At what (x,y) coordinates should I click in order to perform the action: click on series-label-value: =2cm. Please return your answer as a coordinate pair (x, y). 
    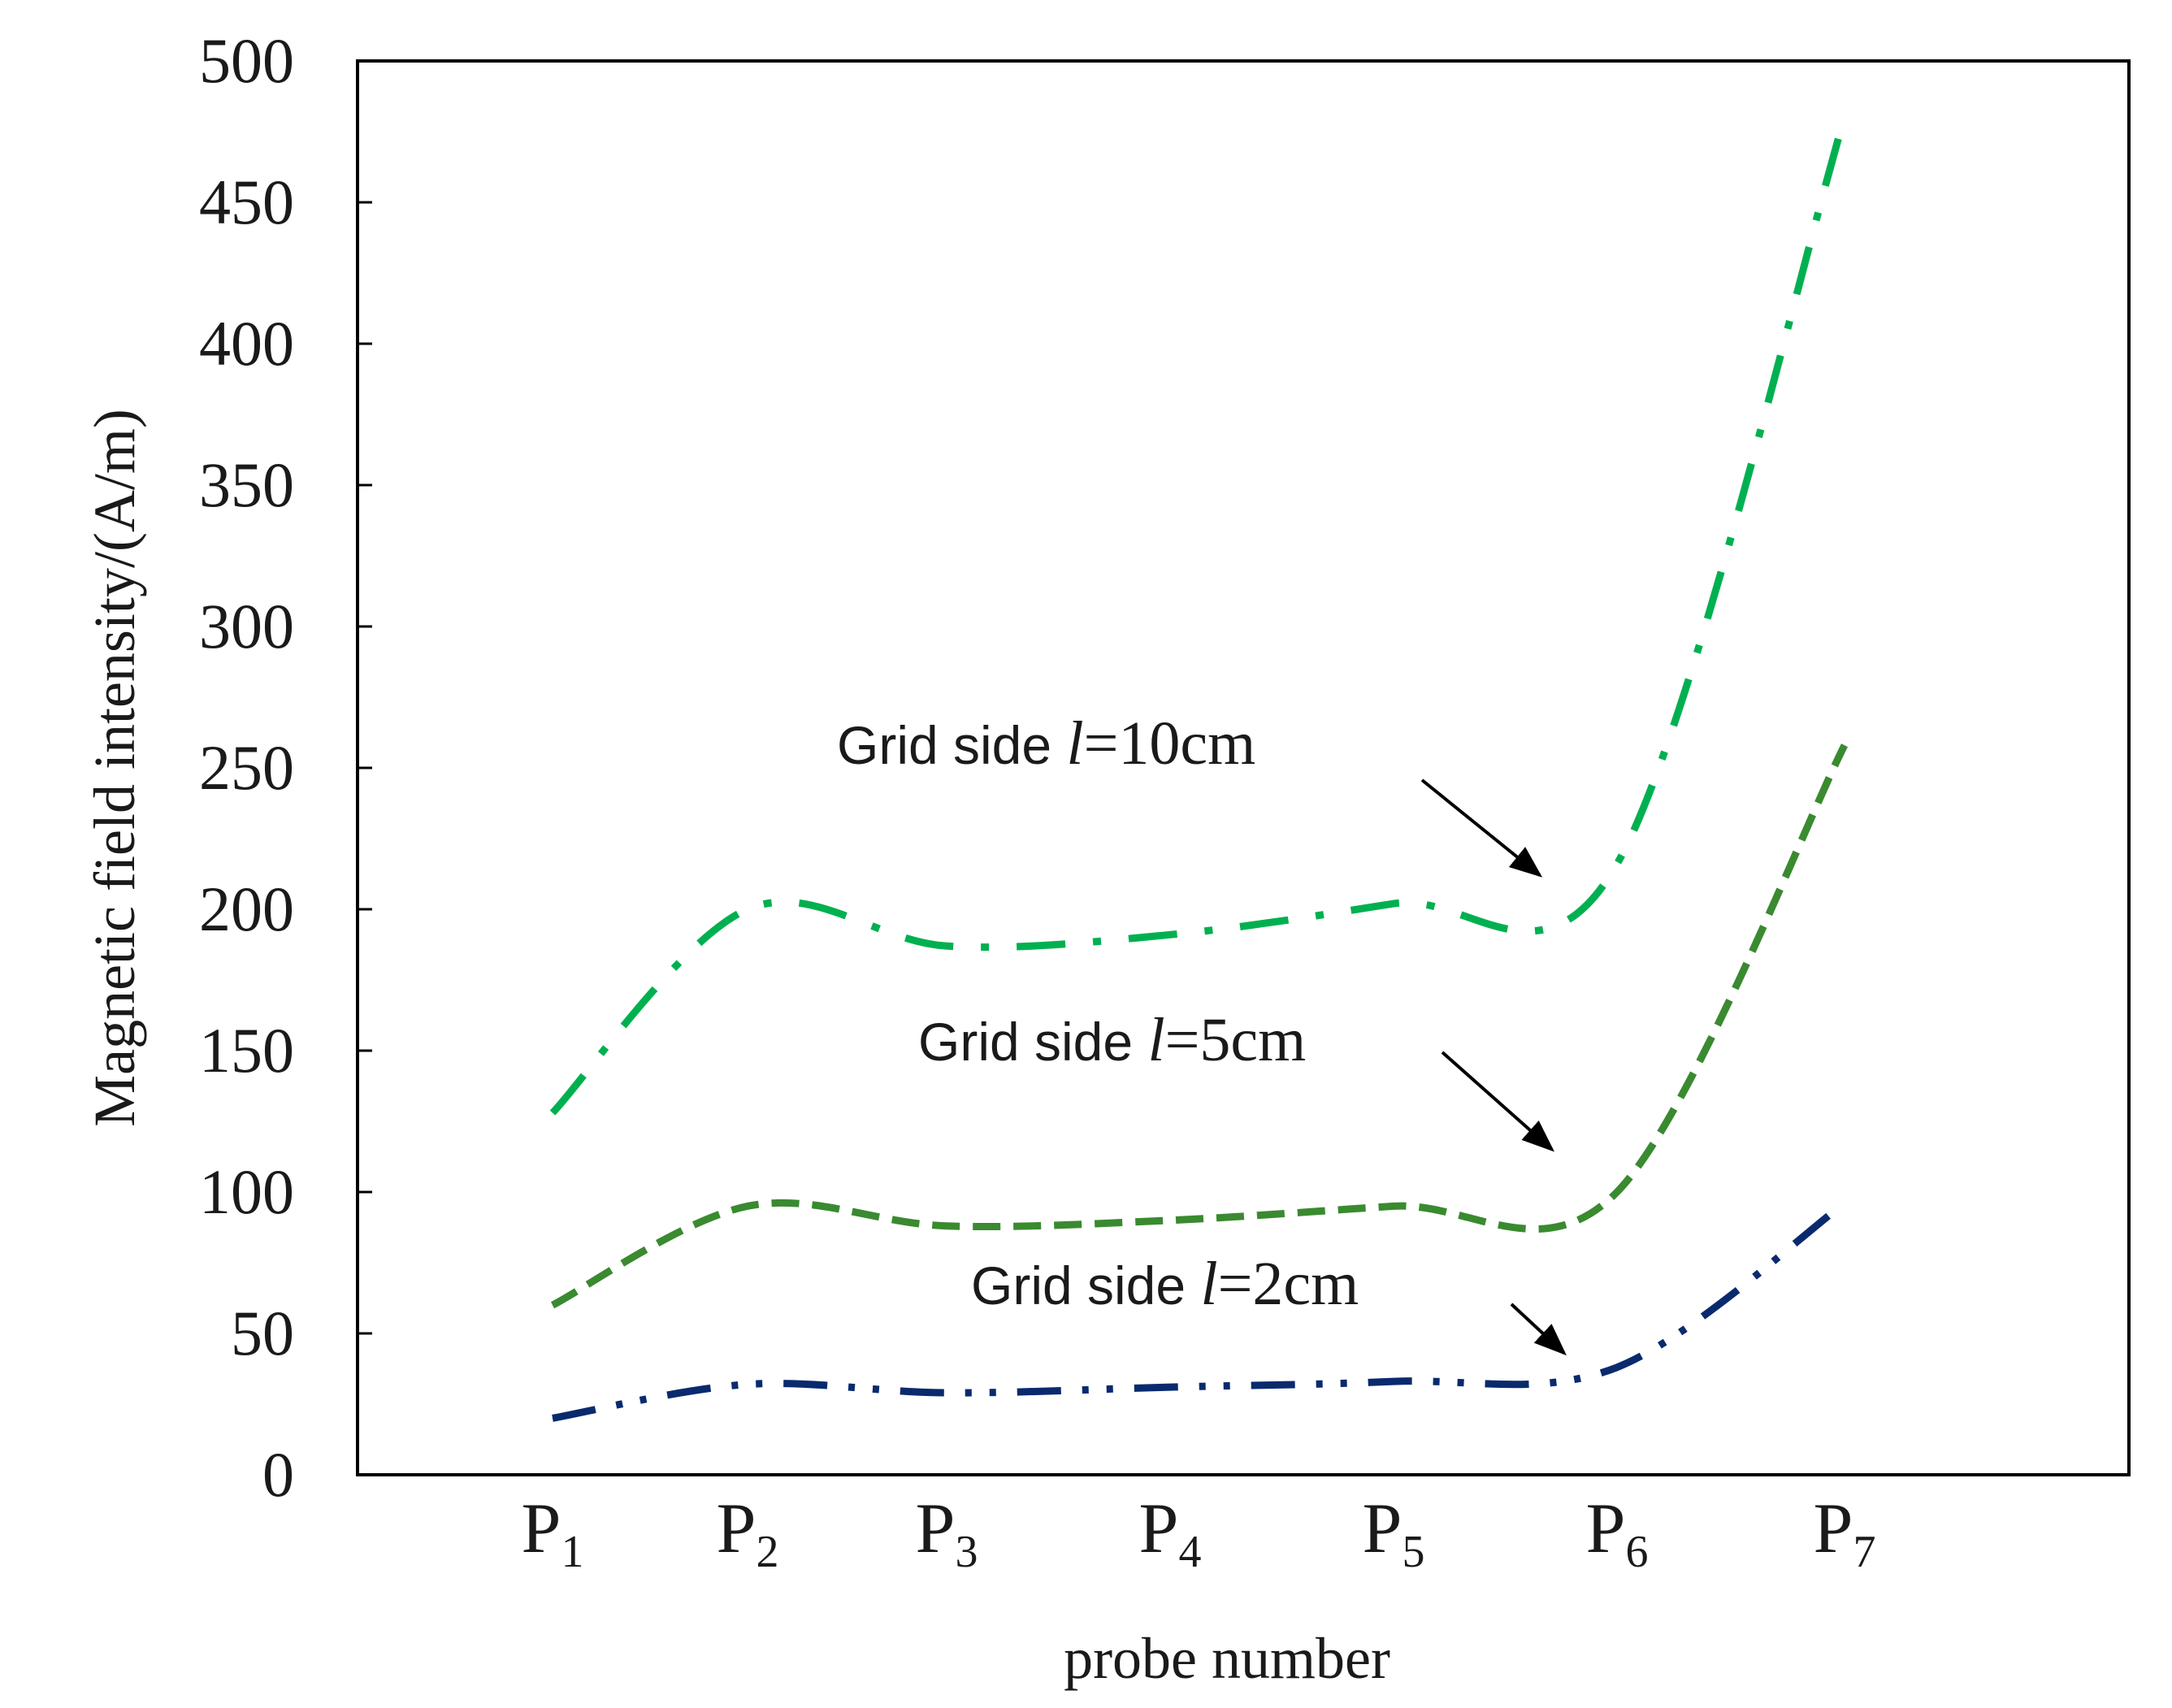
    Looking at the image, I should click on (1288, 1284).